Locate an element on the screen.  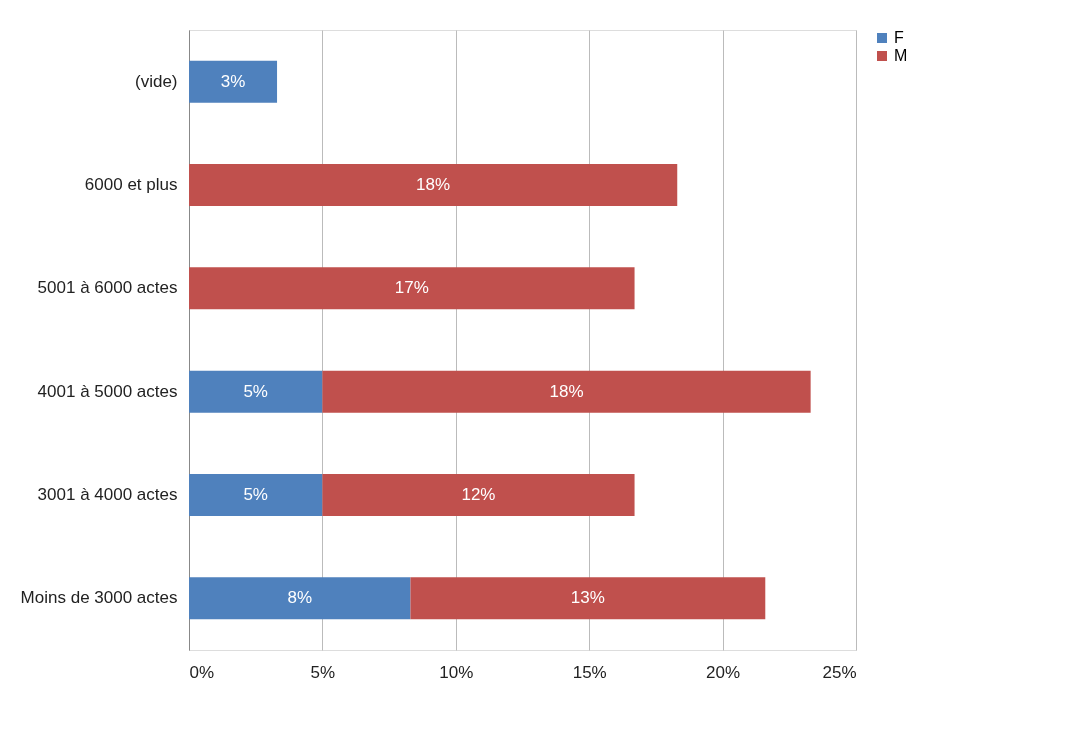
x-tick-label: 0% is located at coordinates (202, 672).